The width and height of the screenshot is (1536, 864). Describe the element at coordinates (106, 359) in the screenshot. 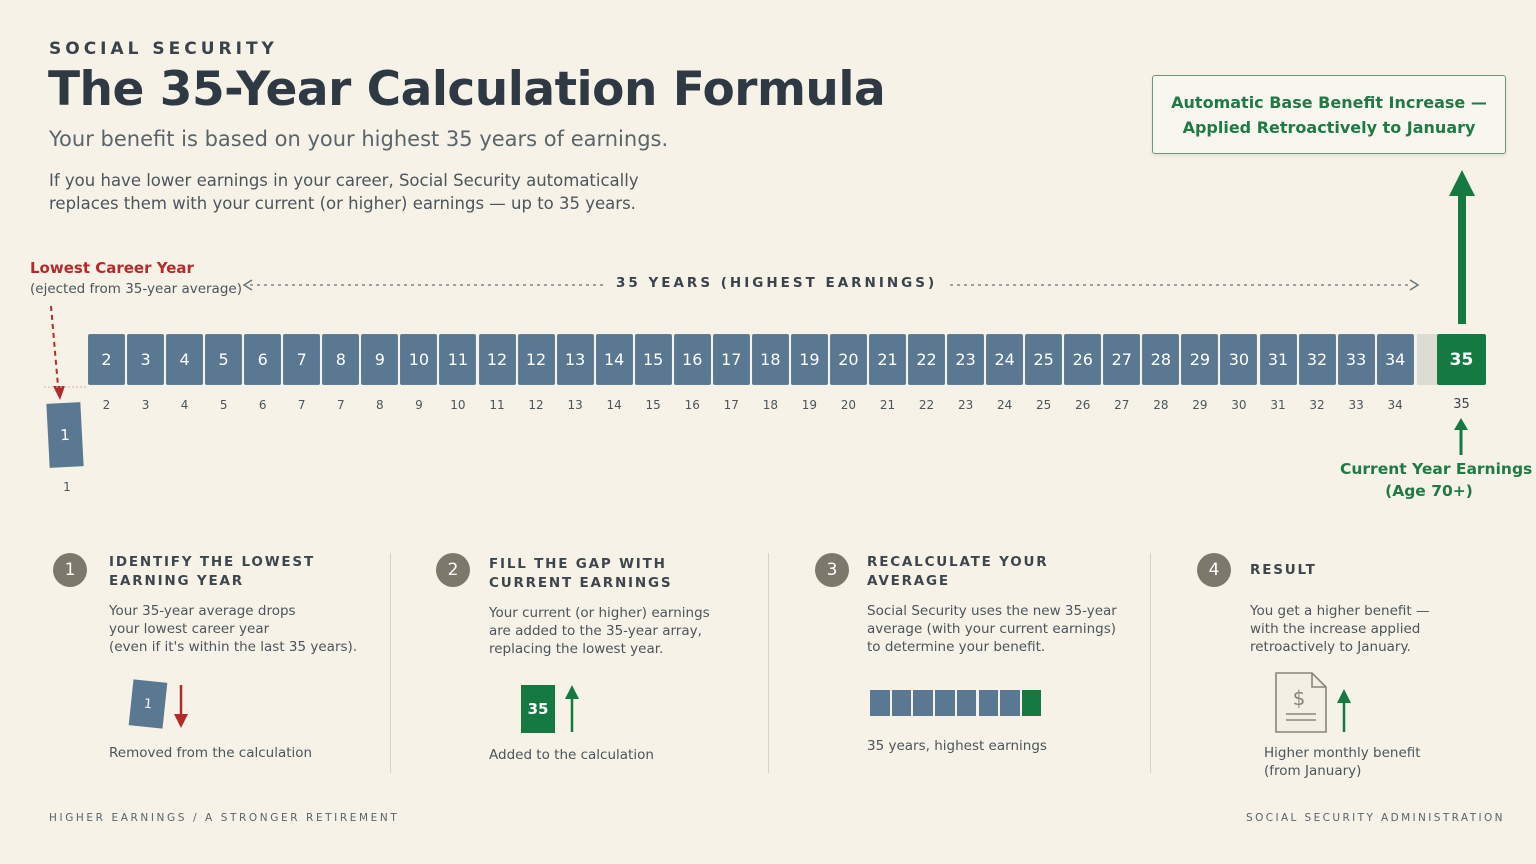

I see `year-box: 2` at that location.